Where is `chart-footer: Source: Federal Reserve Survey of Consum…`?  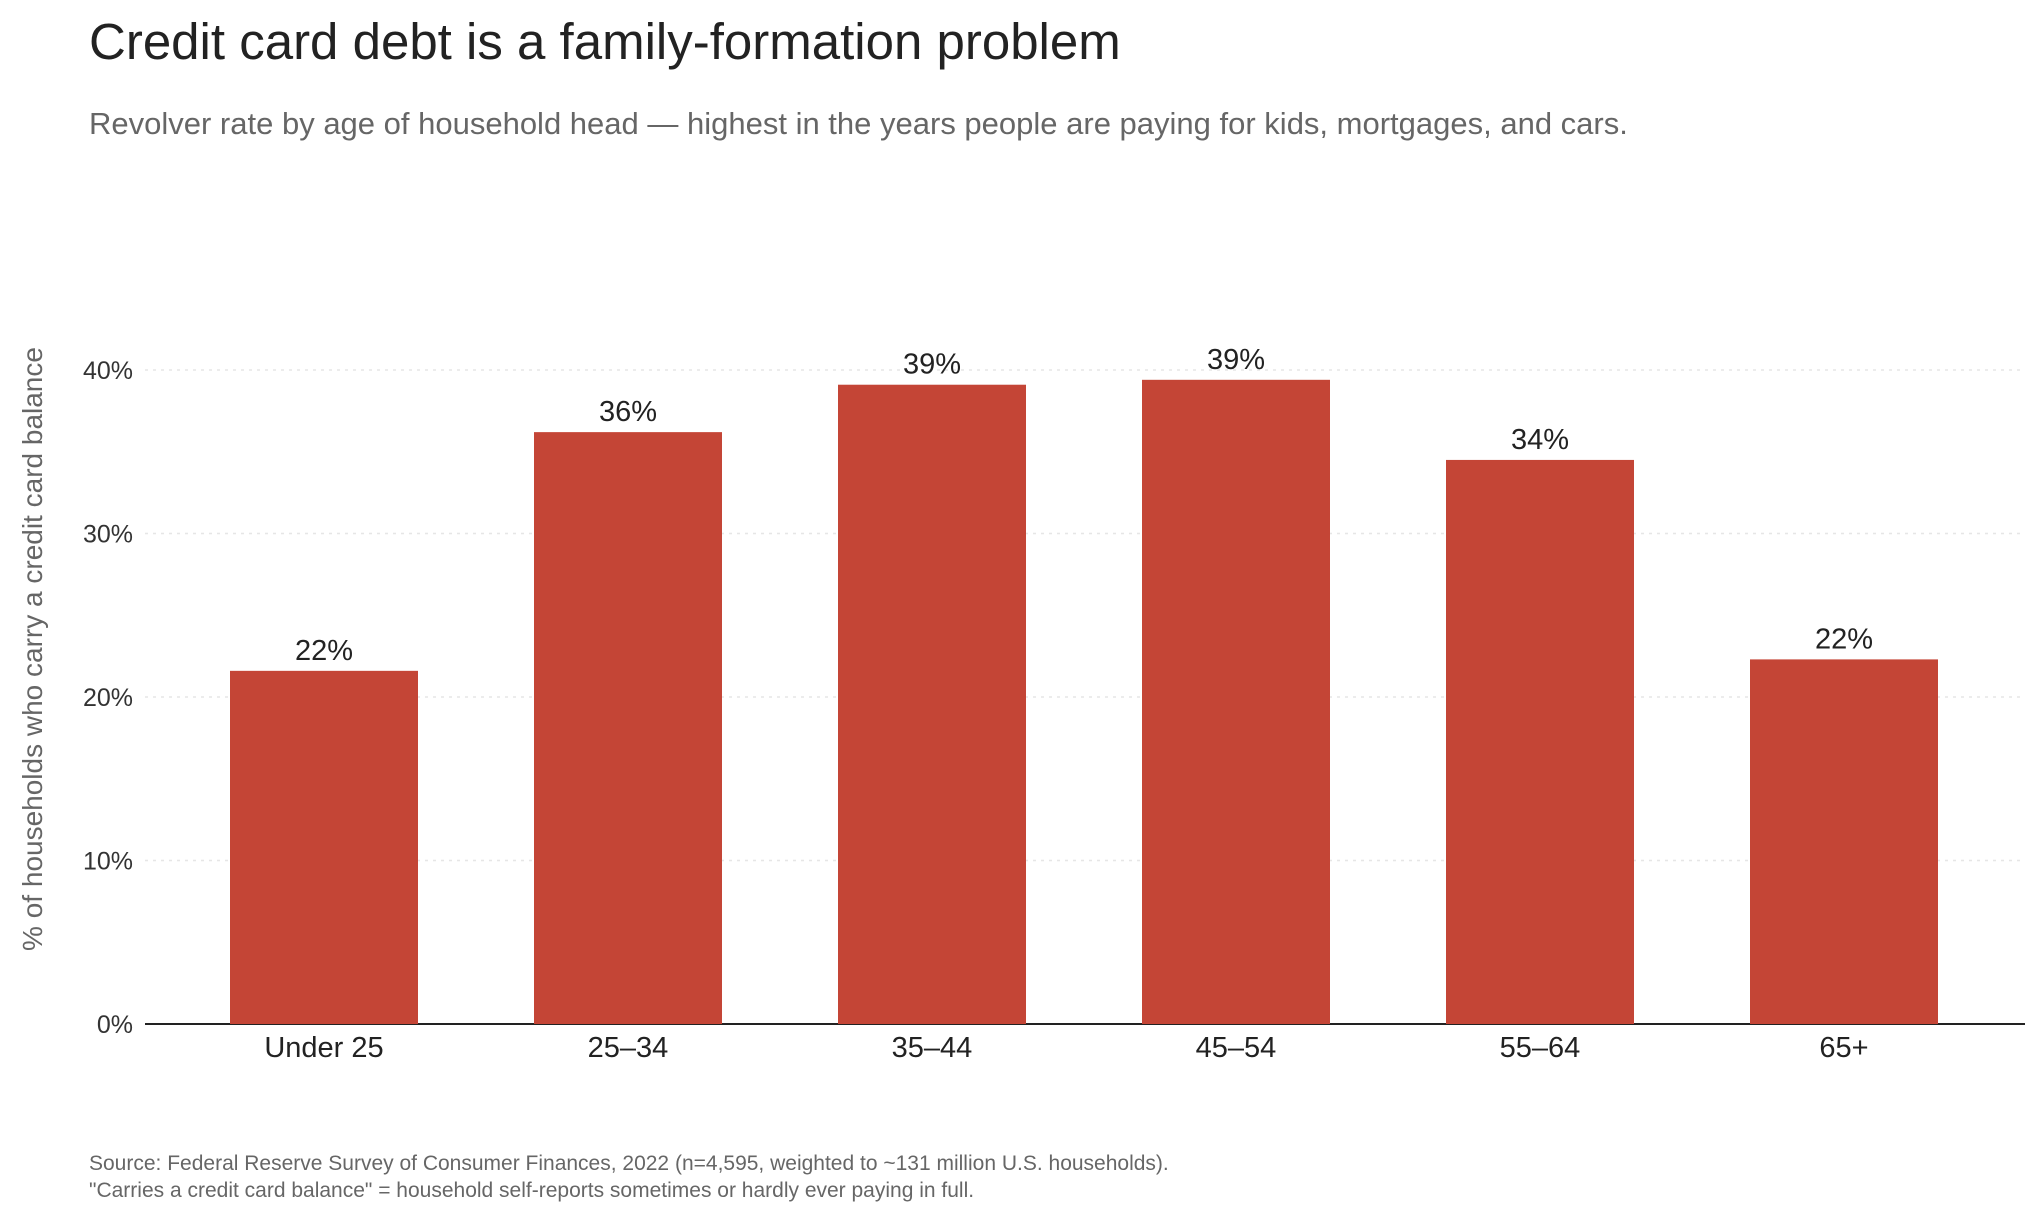 chart-footer: Source: Federal Reserve Survey of Consum… is located at coordinates (629, 1177).